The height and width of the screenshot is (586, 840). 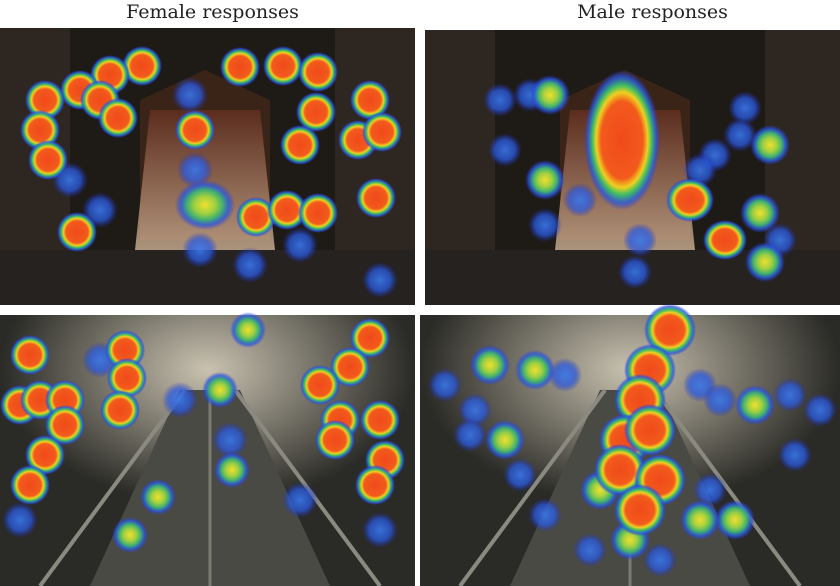 I want to click on female-responses-title: Female responses, so click(x=212, y=12).